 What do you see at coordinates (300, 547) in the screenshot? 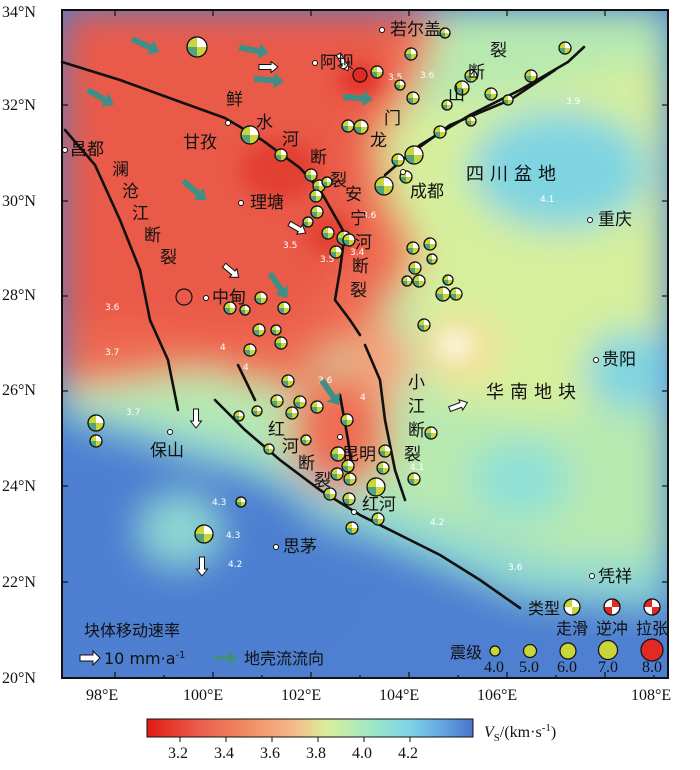
I see `city-label: 思茅` at bounding box center [300, 547].